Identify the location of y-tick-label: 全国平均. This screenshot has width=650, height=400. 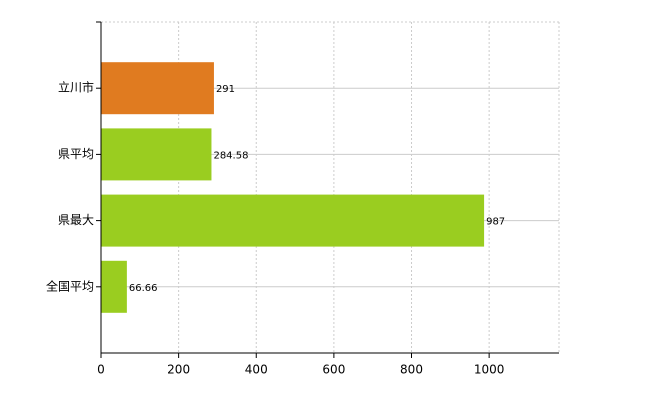
(70, 285).